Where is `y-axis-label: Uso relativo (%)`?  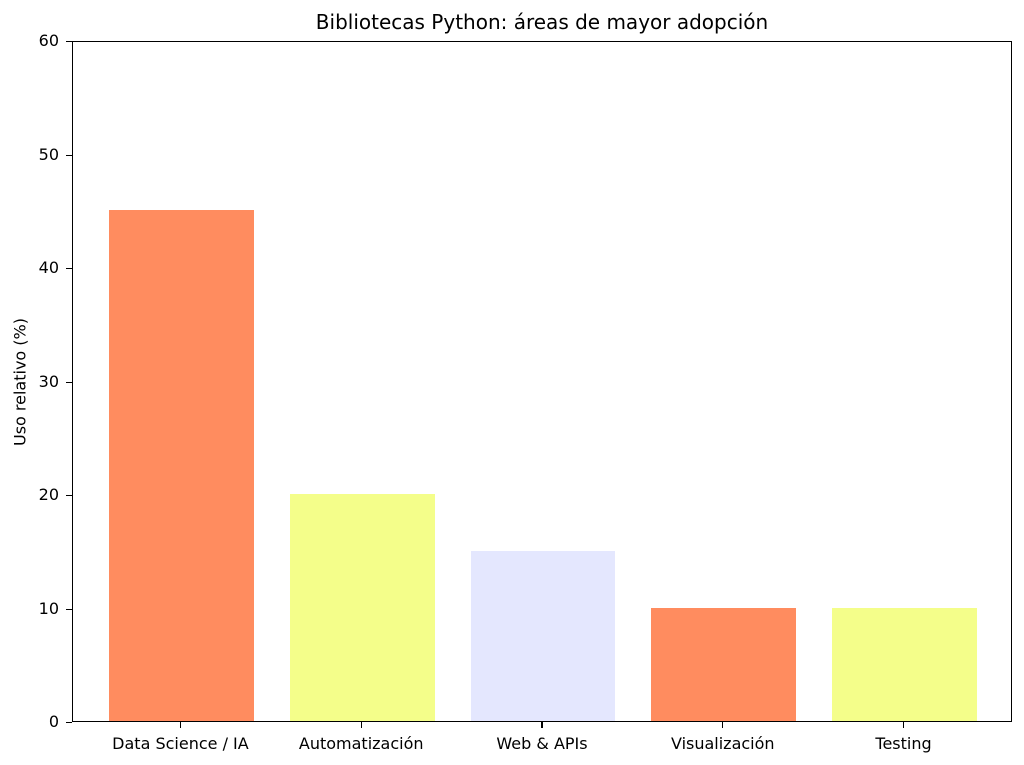
y-axis-label: Uso relativo (%) is located at coordinates (20, 382).